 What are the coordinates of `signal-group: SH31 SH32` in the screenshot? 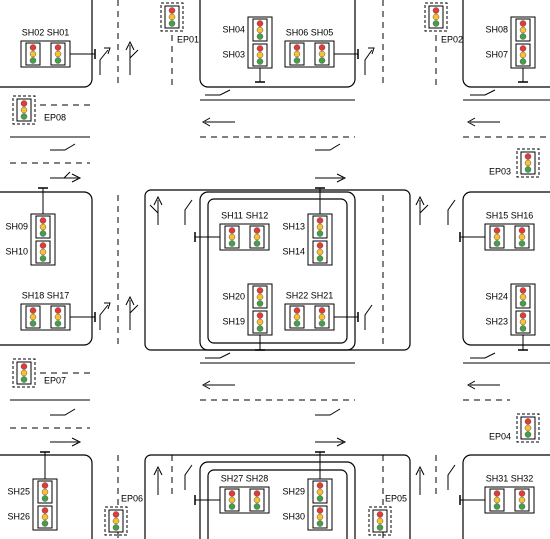 It's located at (497, 493).